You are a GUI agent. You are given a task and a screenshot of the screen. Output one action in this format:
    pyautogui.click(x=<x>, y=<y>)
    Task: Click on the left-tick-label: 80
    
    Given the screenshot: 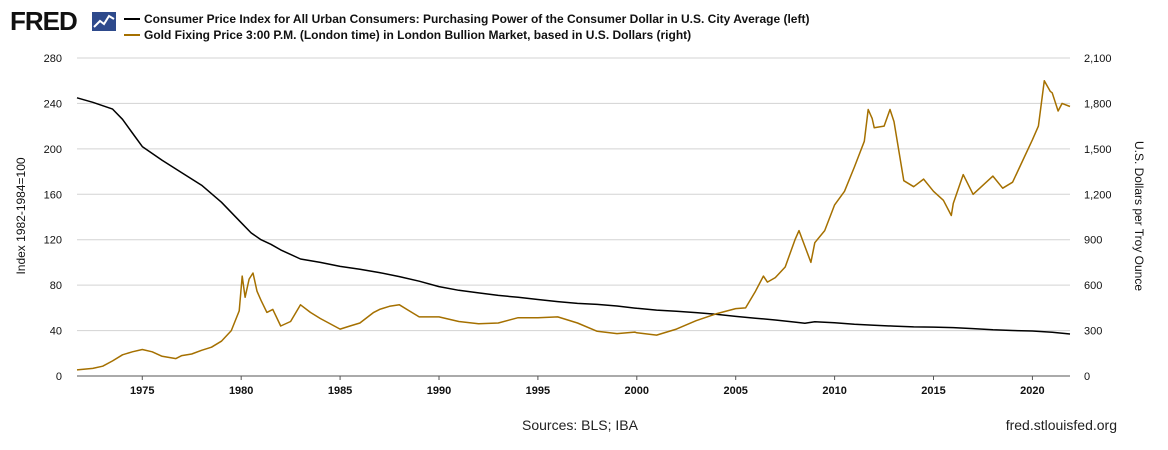 What is the action you would take?
    pyautogui.click(x=56, y=286)
    